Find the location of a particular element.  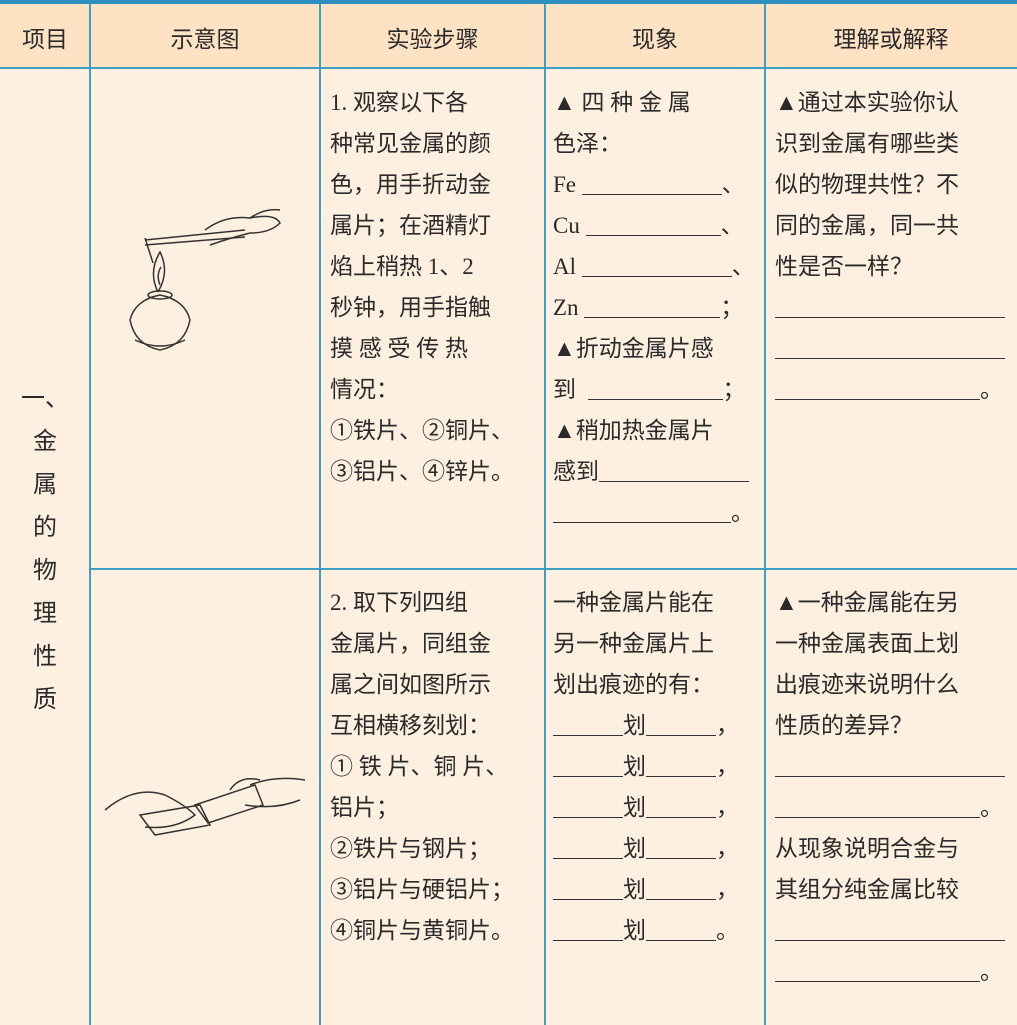

text-line: 互相横移刻划： is located at coordinates (410, 725).